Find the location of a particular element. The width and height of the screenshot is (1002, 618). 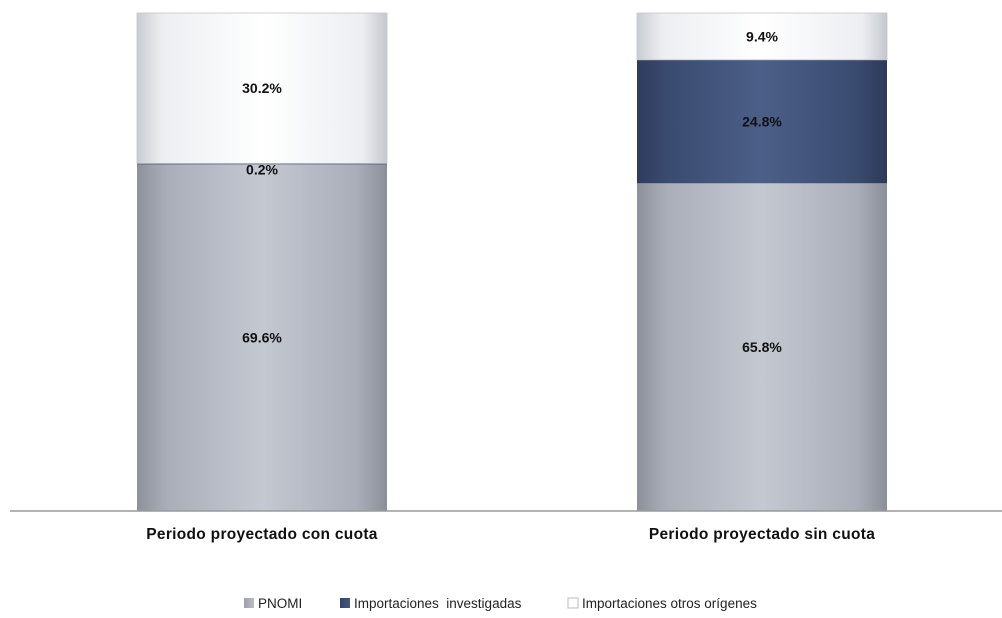

data-label-3-category-1: 30.2% is located at coordinates (262, 88).